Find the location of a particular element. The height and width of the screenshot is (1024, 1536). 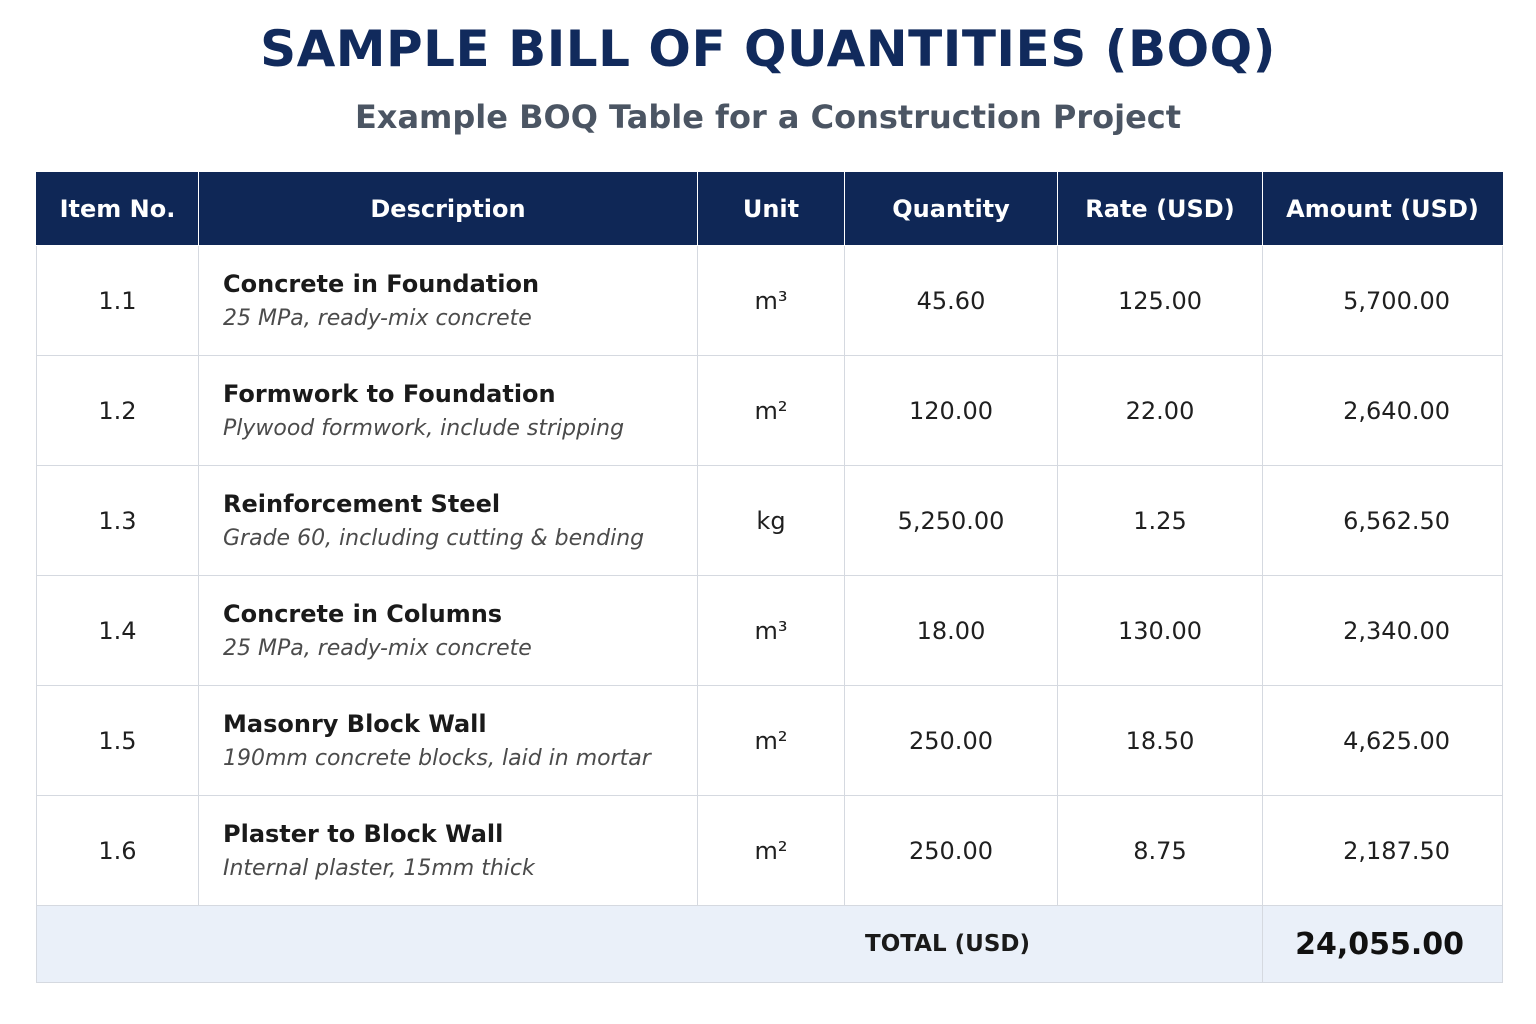

total-value: 24,055.00 is located at coordinates (1382, 944).